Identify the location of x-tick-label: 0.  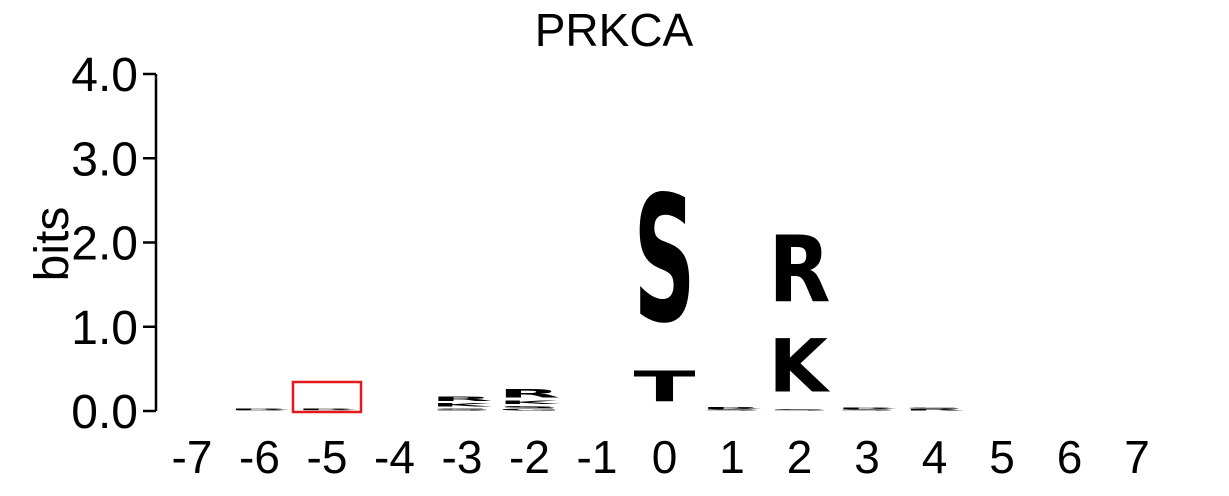
(665, 457).